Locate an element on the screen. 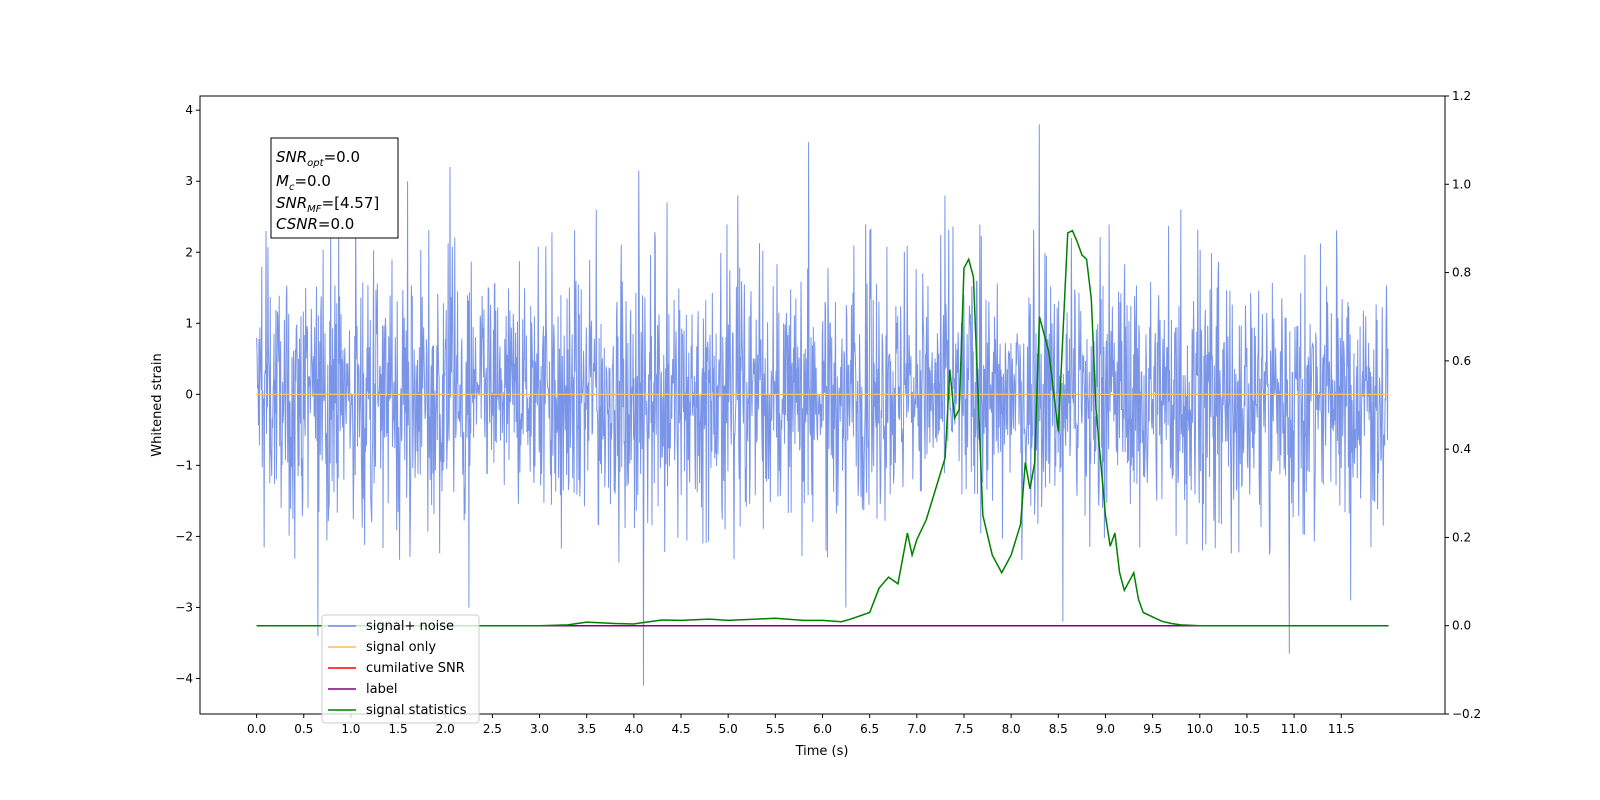  y-tick-label: −4 is located at coordinates (184, 678).